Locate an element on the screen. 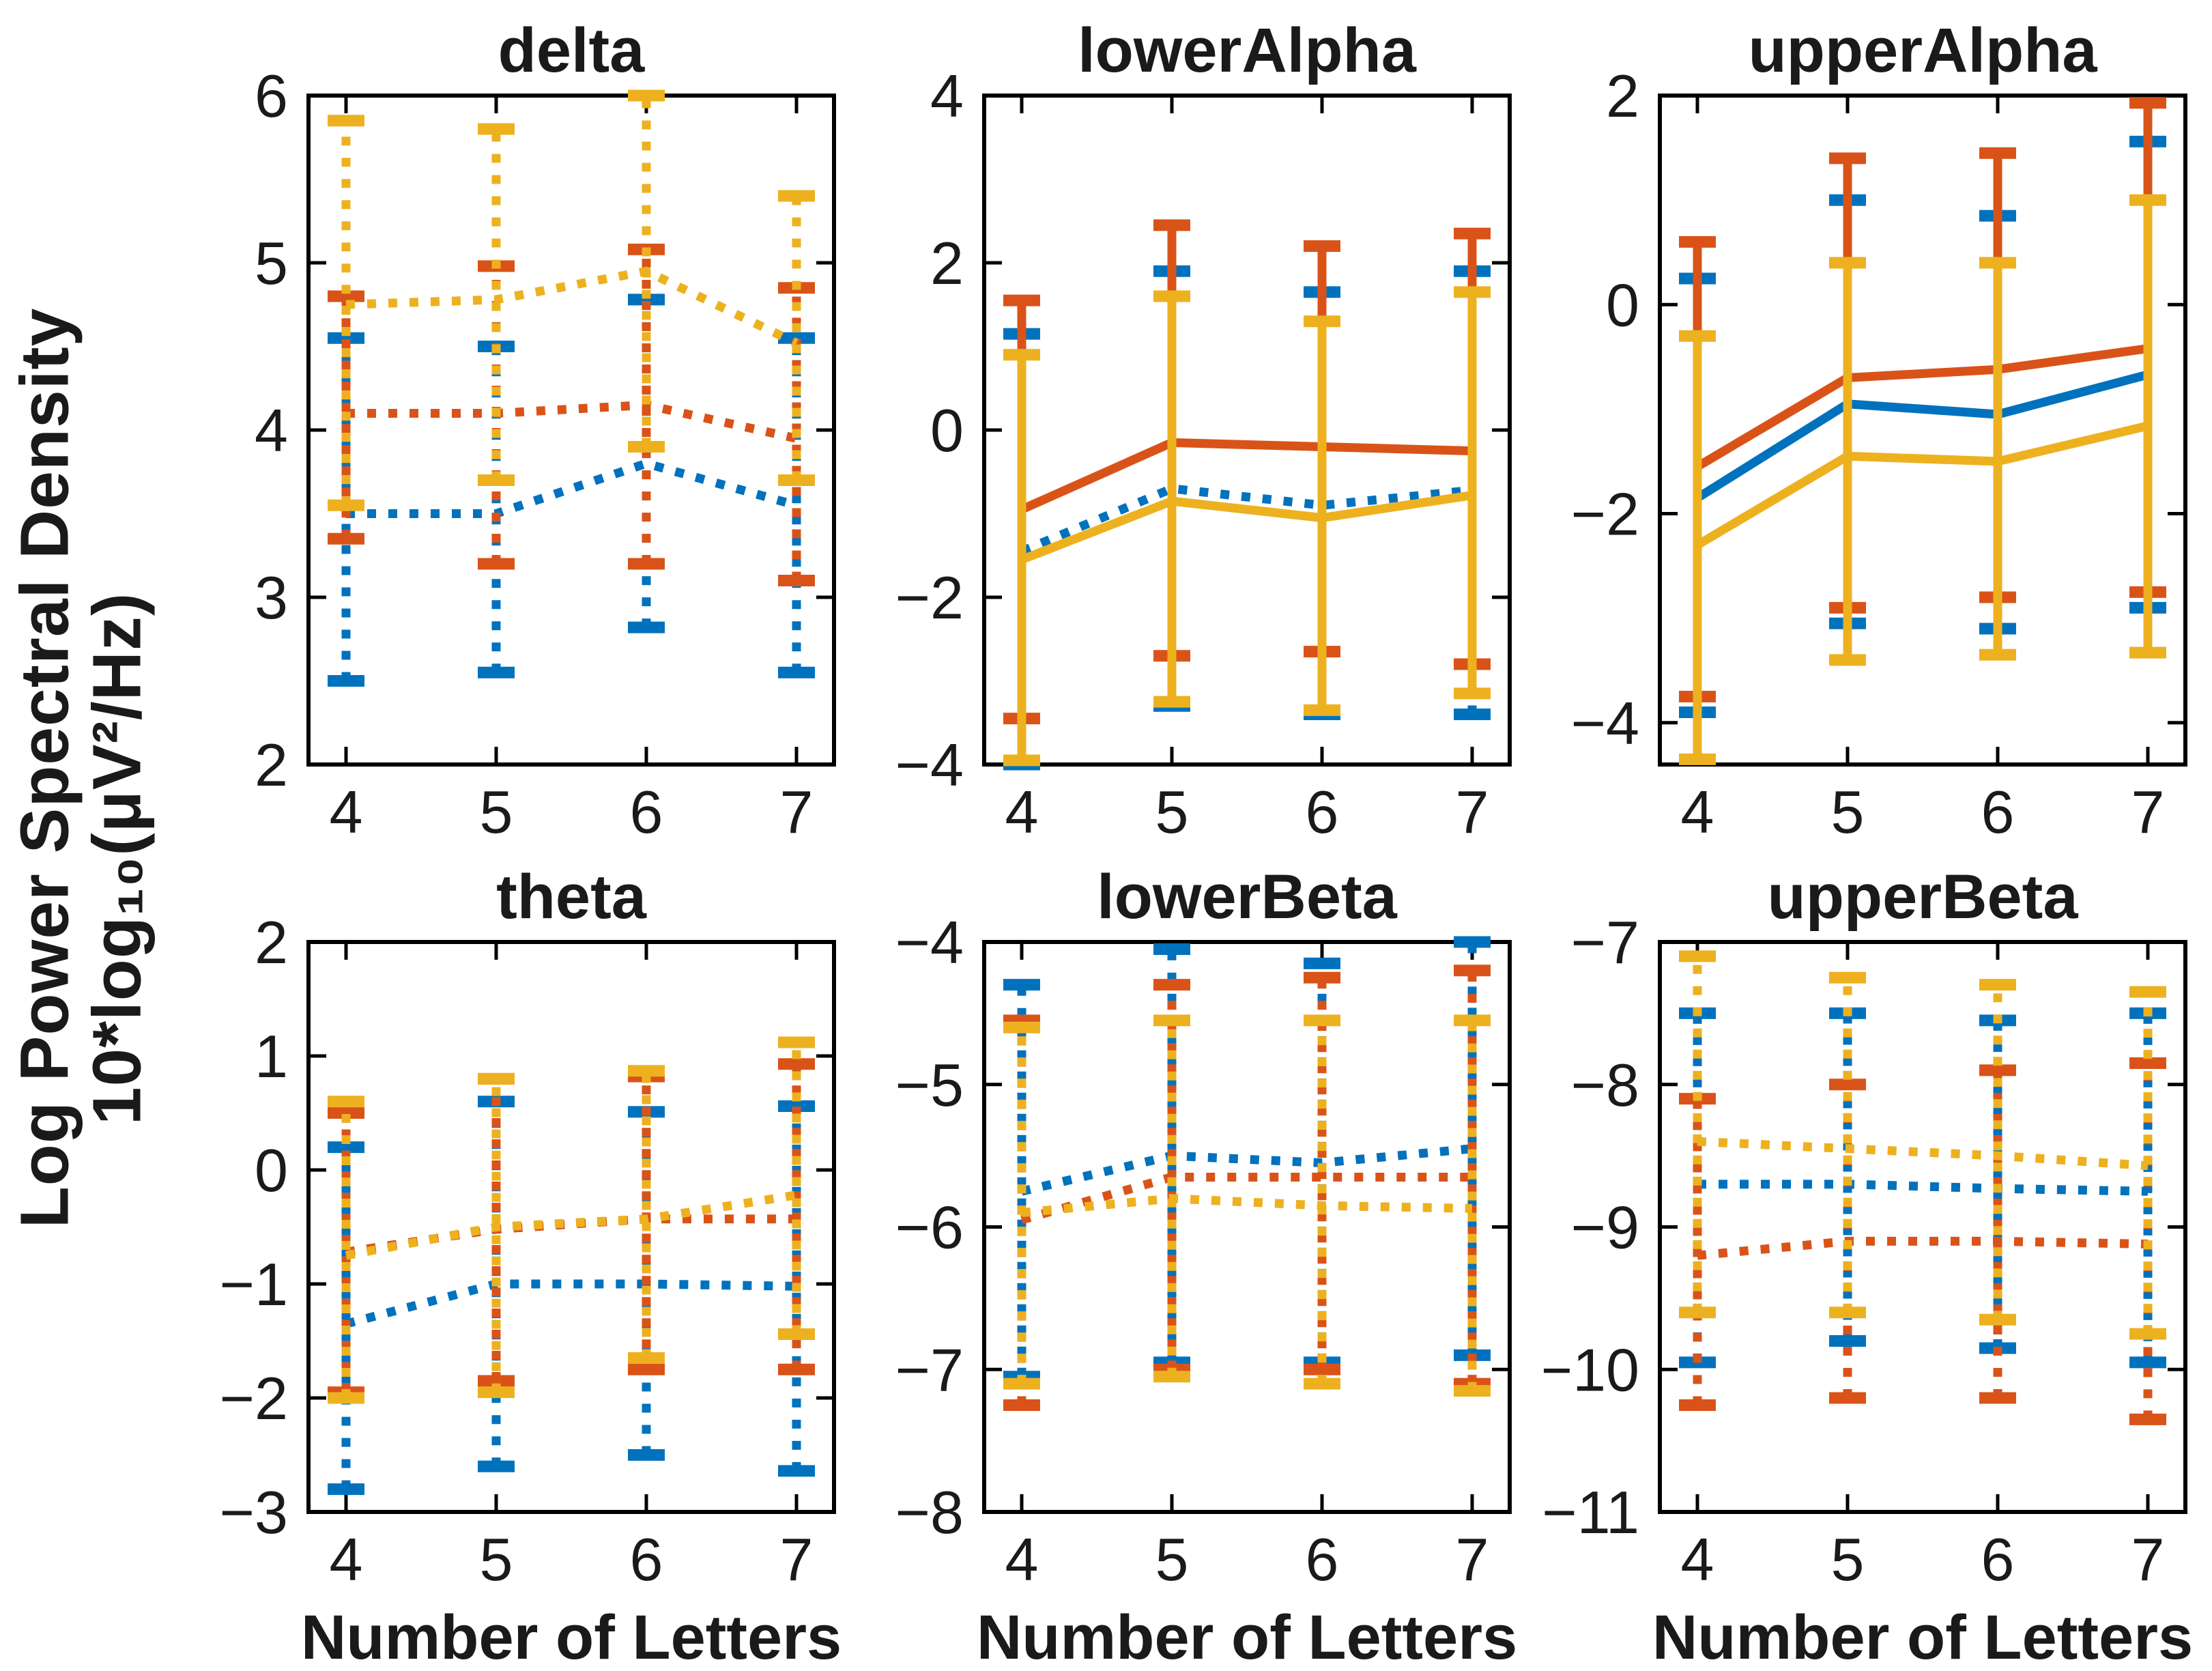 The height and width of the screenshot is (1671, 2212). panel-delta: delta 4 5 6 7 2 3 4 5 6 is located at coordinates (545, 431).